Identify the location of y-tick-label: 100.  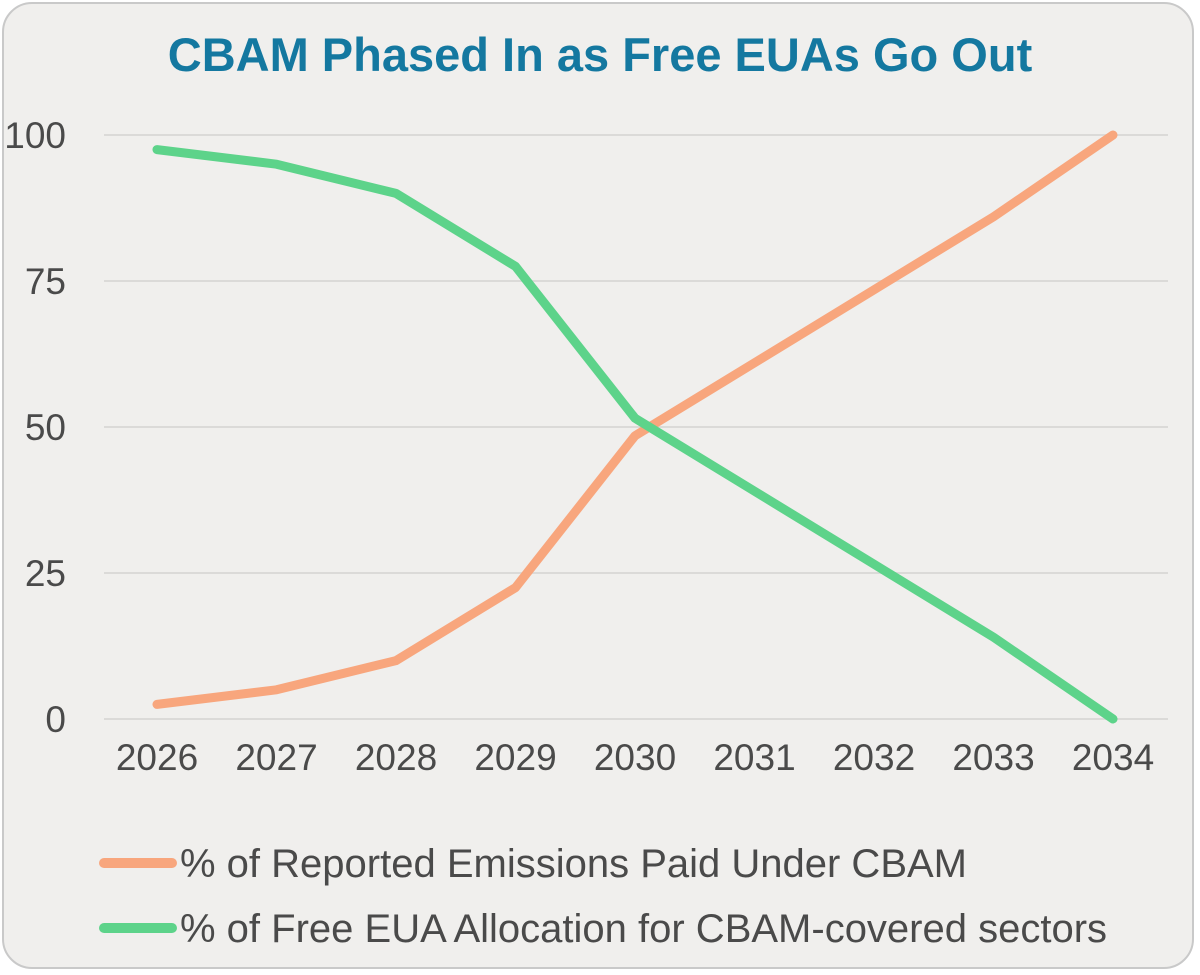
(35, 135).